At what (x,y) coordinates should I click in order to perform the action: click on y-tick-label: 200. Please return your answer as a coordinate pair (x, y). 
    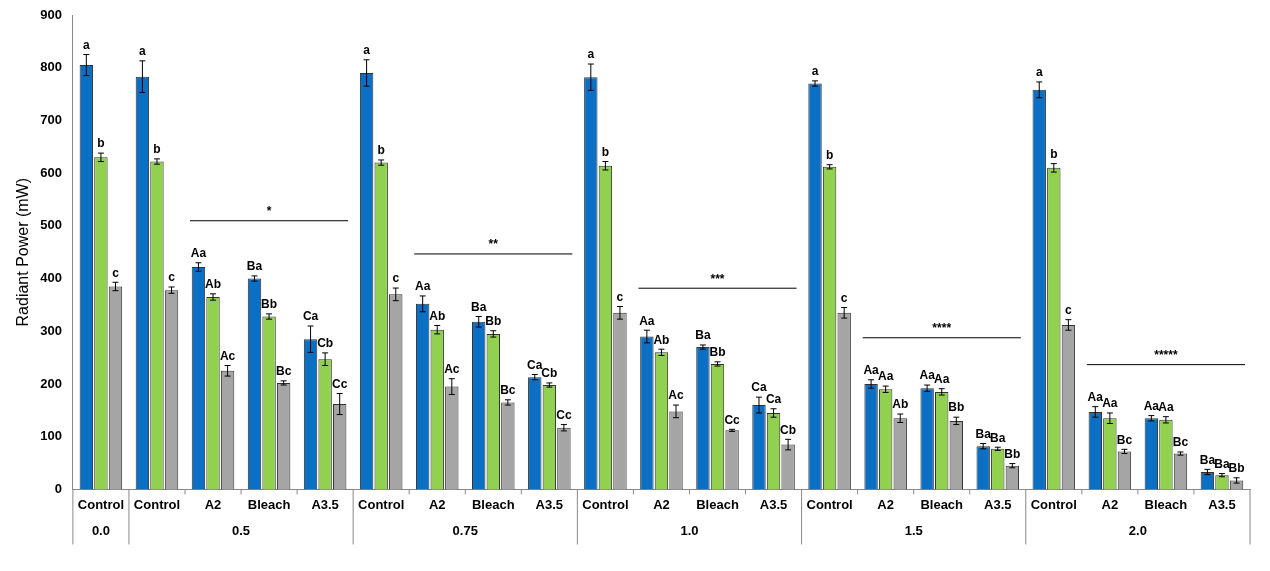
    Looking at the image, I should click on (51, 383).